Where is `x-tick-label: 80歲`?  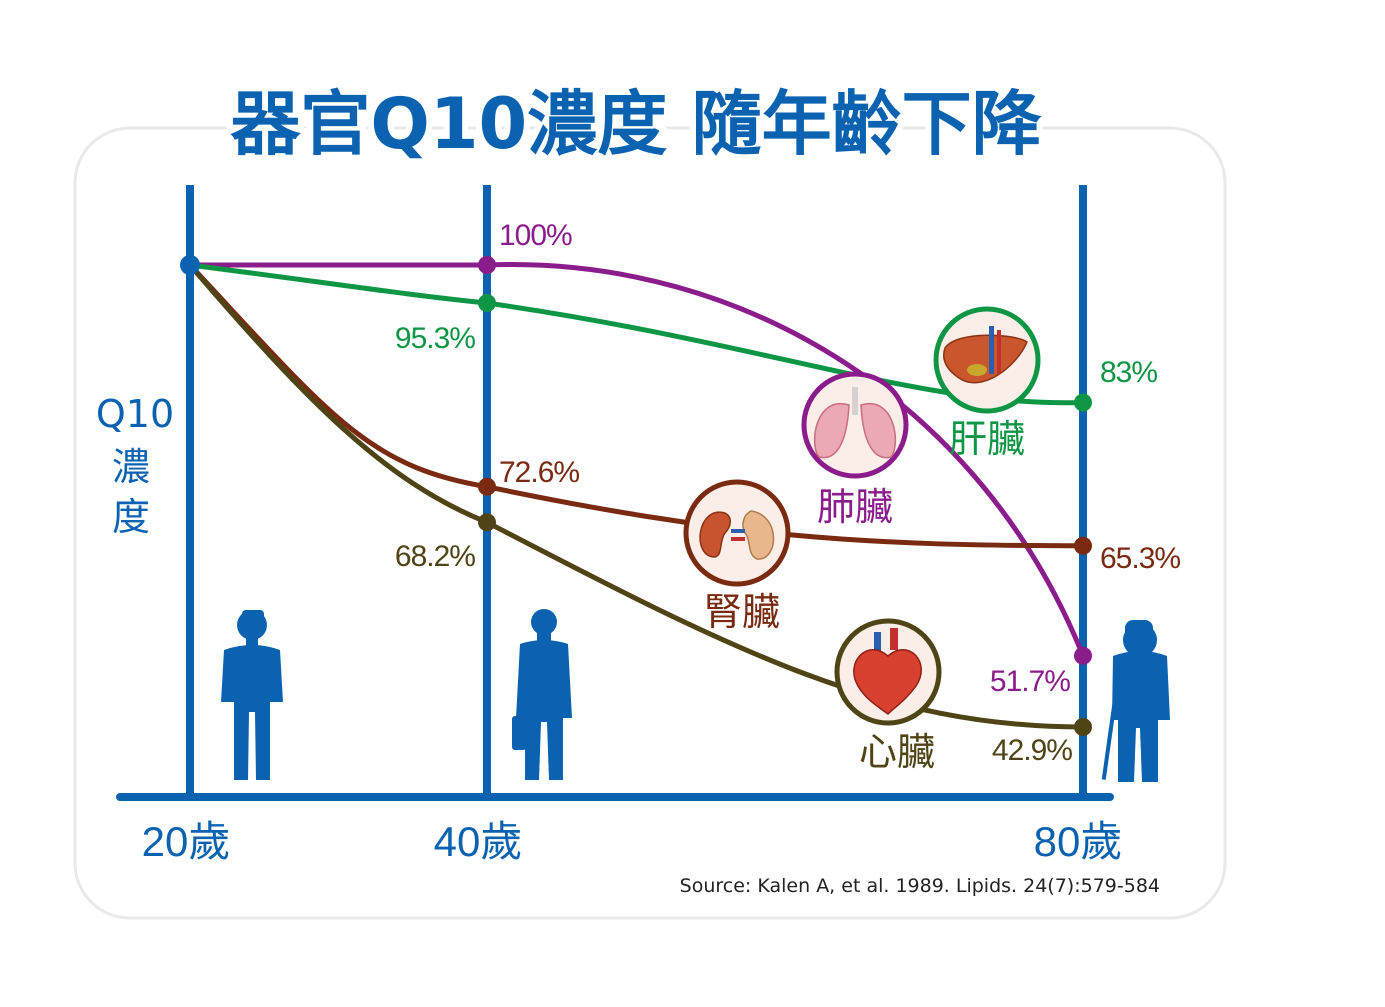
x-tick-label: 80歲 is located at coordinates (1078, 841).